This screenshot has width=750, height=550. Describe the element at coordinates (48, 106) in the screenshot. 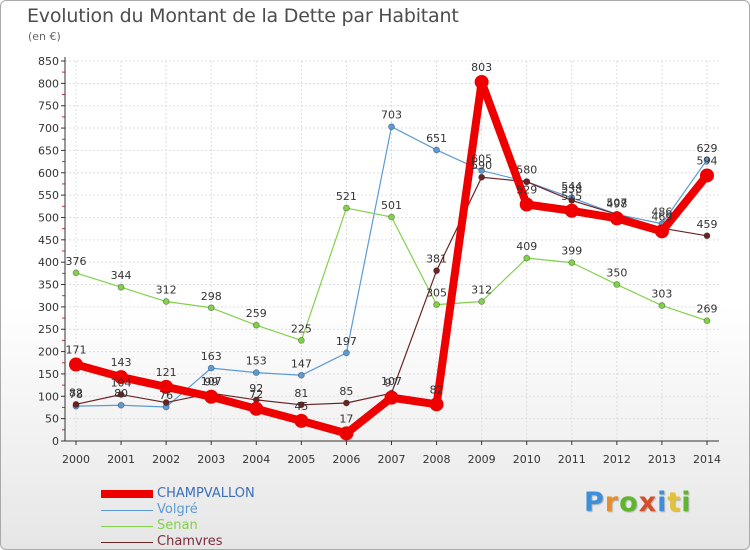

I see `y-tick-label: 750` at that location.